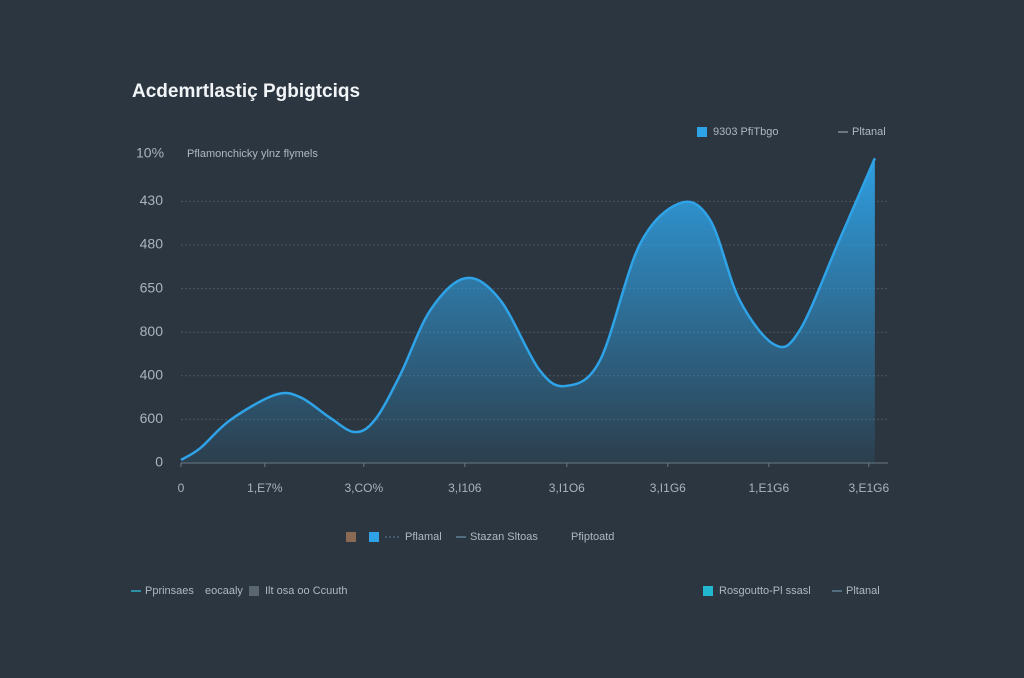 Image resolution: width=1024 pixels, height=678 pixels. Describe the element at coordinates (363, 488) in the screenshot. I see `x-tick-label: 3,CO%` at that location.